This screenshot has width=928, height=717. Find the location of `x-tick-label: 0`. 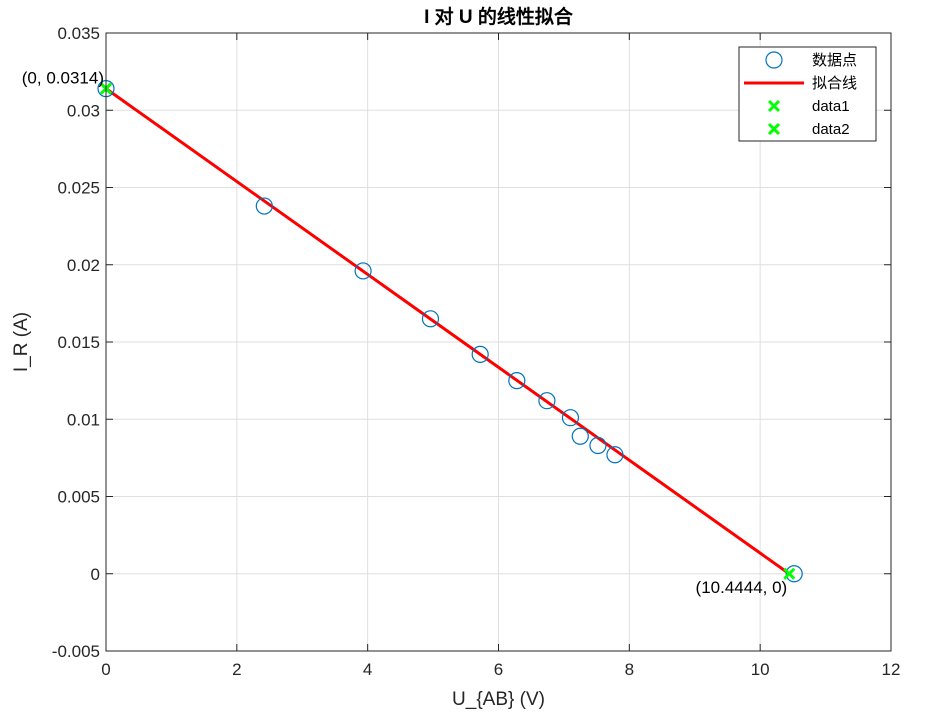

x-tick-label: 0 is located at coordinates (105, 669).